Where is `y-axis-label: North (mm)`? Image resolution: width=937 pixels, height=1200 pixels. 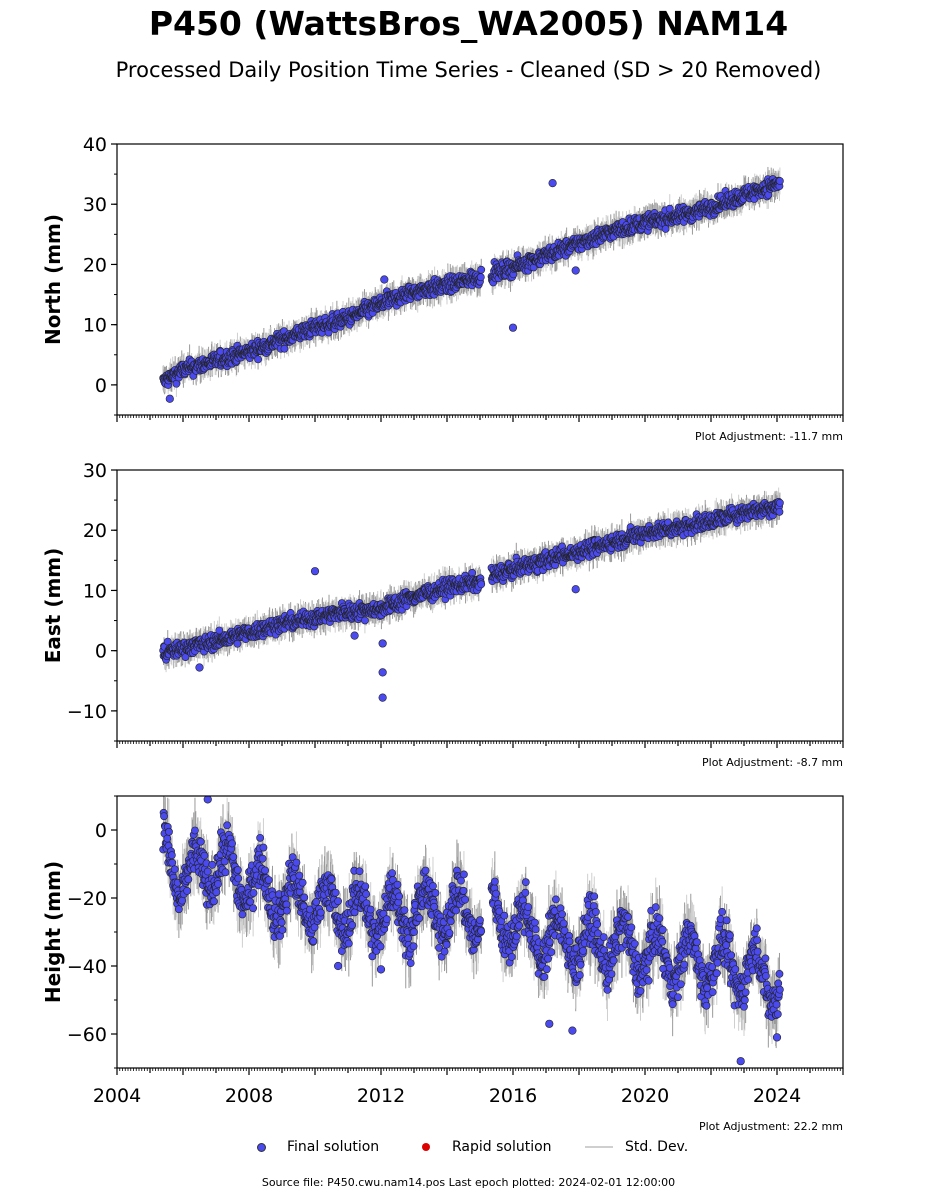
y-axis-label: North (mm) is located at coordinates (53, 279).